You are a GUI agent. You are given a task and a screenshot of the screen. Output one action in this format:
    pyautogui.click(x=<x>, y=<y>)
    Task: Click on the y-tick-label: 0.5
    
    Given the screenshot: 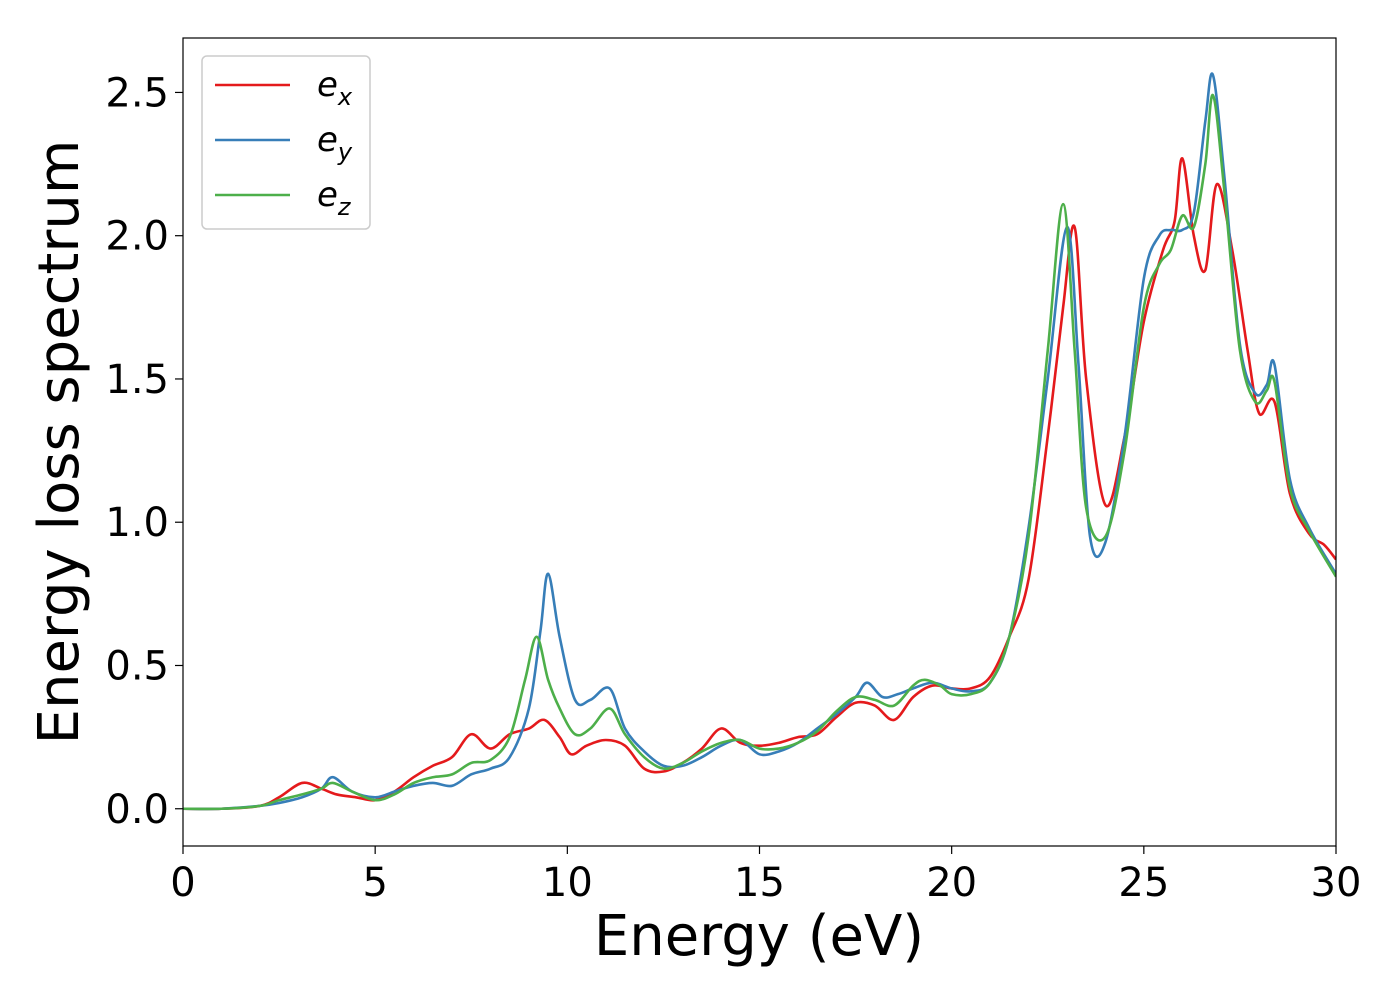 What is the action you would take?
    pyautogui.click(x=137, y=666)
    